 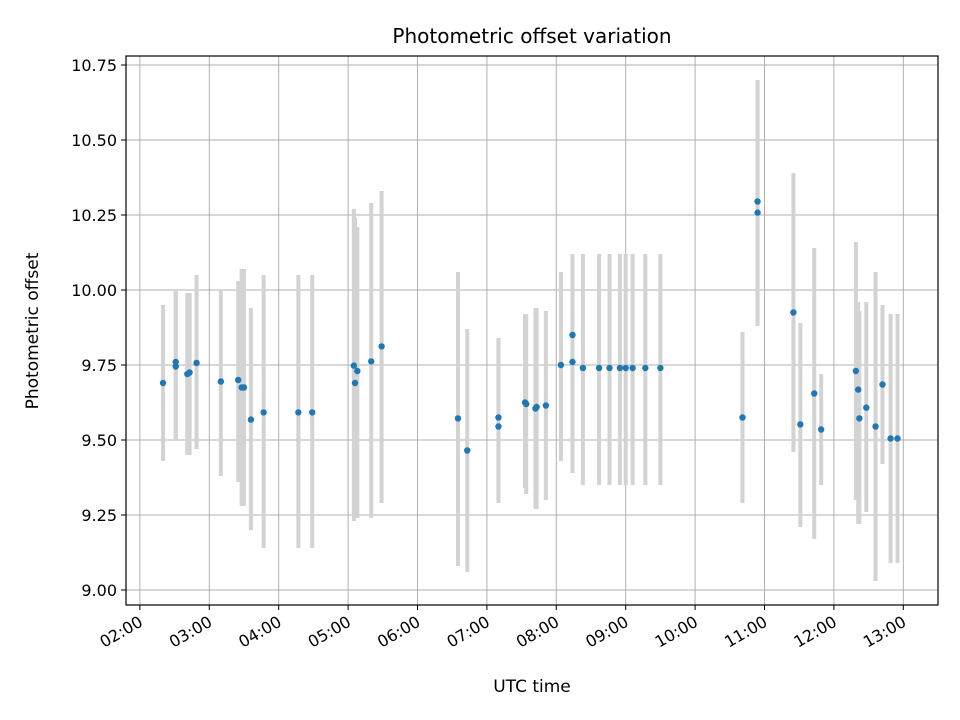 What do you see at coordinates (33, 330) in the screenshot?
I see `y-axis-title: Photometric offset` at bounding box center [33, 330].